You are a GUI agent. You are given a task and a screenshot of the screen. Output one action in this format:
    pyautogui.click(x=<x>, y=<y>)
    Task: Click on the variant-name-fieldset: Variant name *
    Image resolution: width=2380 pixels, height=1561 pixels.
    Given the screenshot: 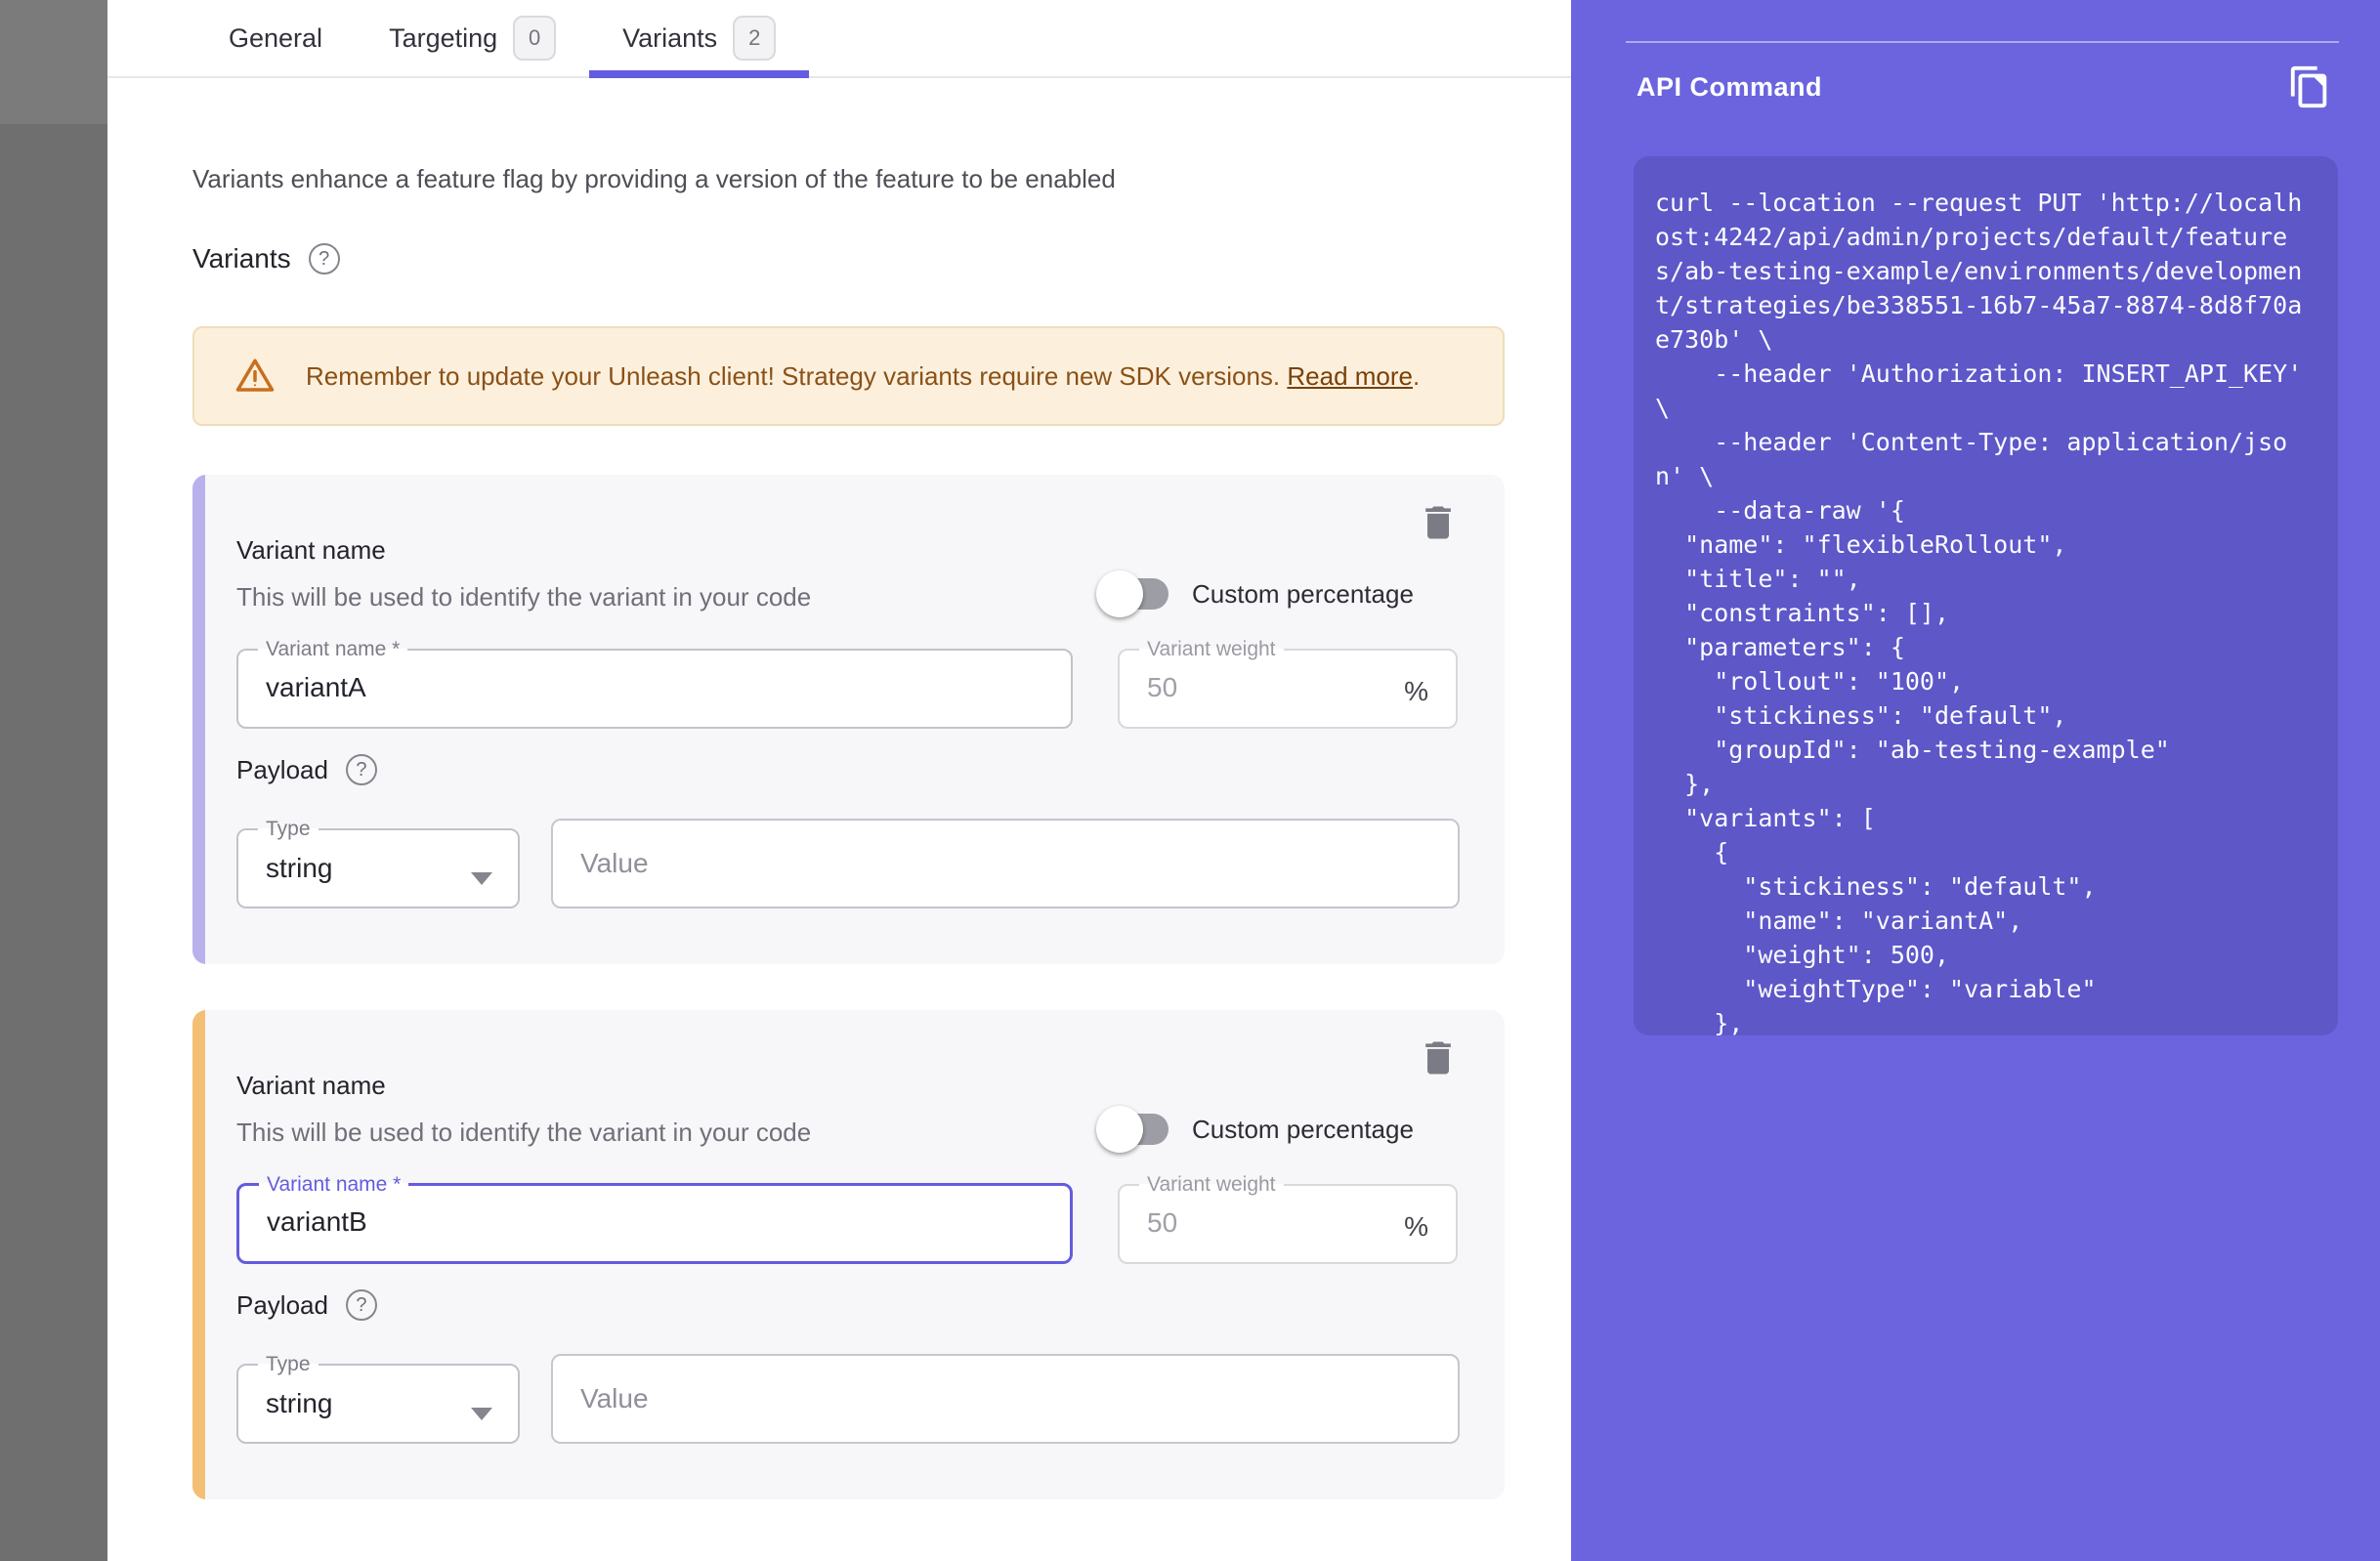 What is the action you would take?
    pyautogui.click(x=654, y=684)
    